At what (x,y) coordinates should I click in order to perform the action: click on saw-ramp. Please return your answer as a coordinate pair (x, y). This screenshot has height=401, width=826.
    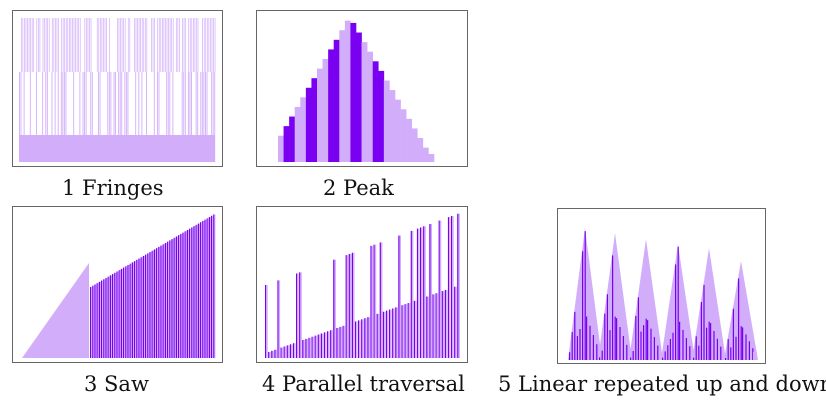
    Looking at the image, I should click on (55, 310).